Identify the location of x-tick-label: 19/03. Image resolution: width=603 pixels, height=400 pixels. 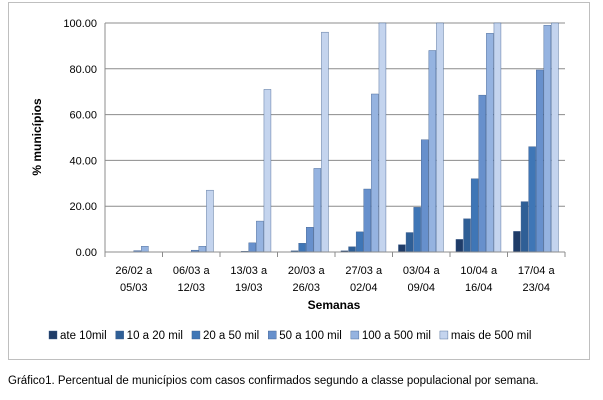
(249, 288).